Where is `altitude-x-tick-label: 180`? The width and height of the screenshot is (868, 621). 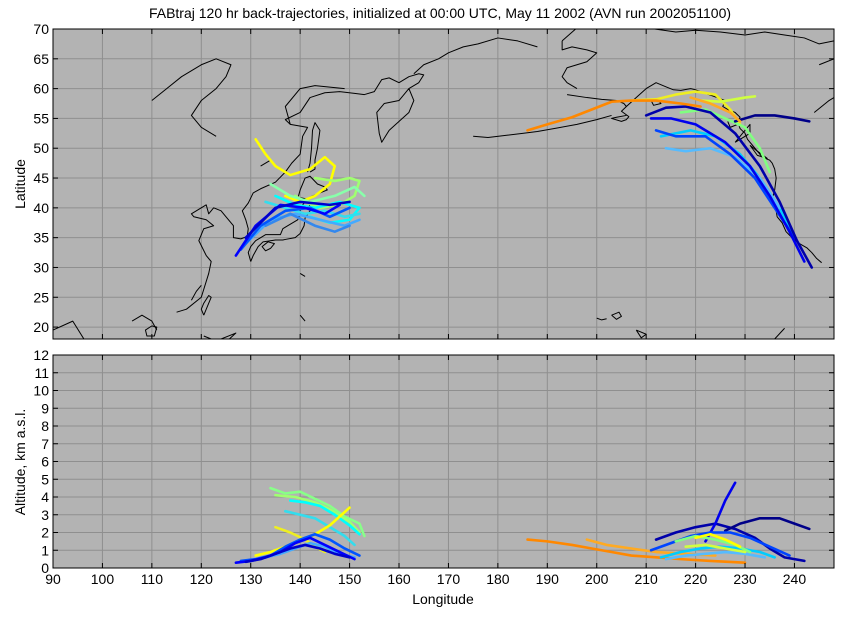 altitude-x-tick-label: 180 is located at coordinates (498, 579).